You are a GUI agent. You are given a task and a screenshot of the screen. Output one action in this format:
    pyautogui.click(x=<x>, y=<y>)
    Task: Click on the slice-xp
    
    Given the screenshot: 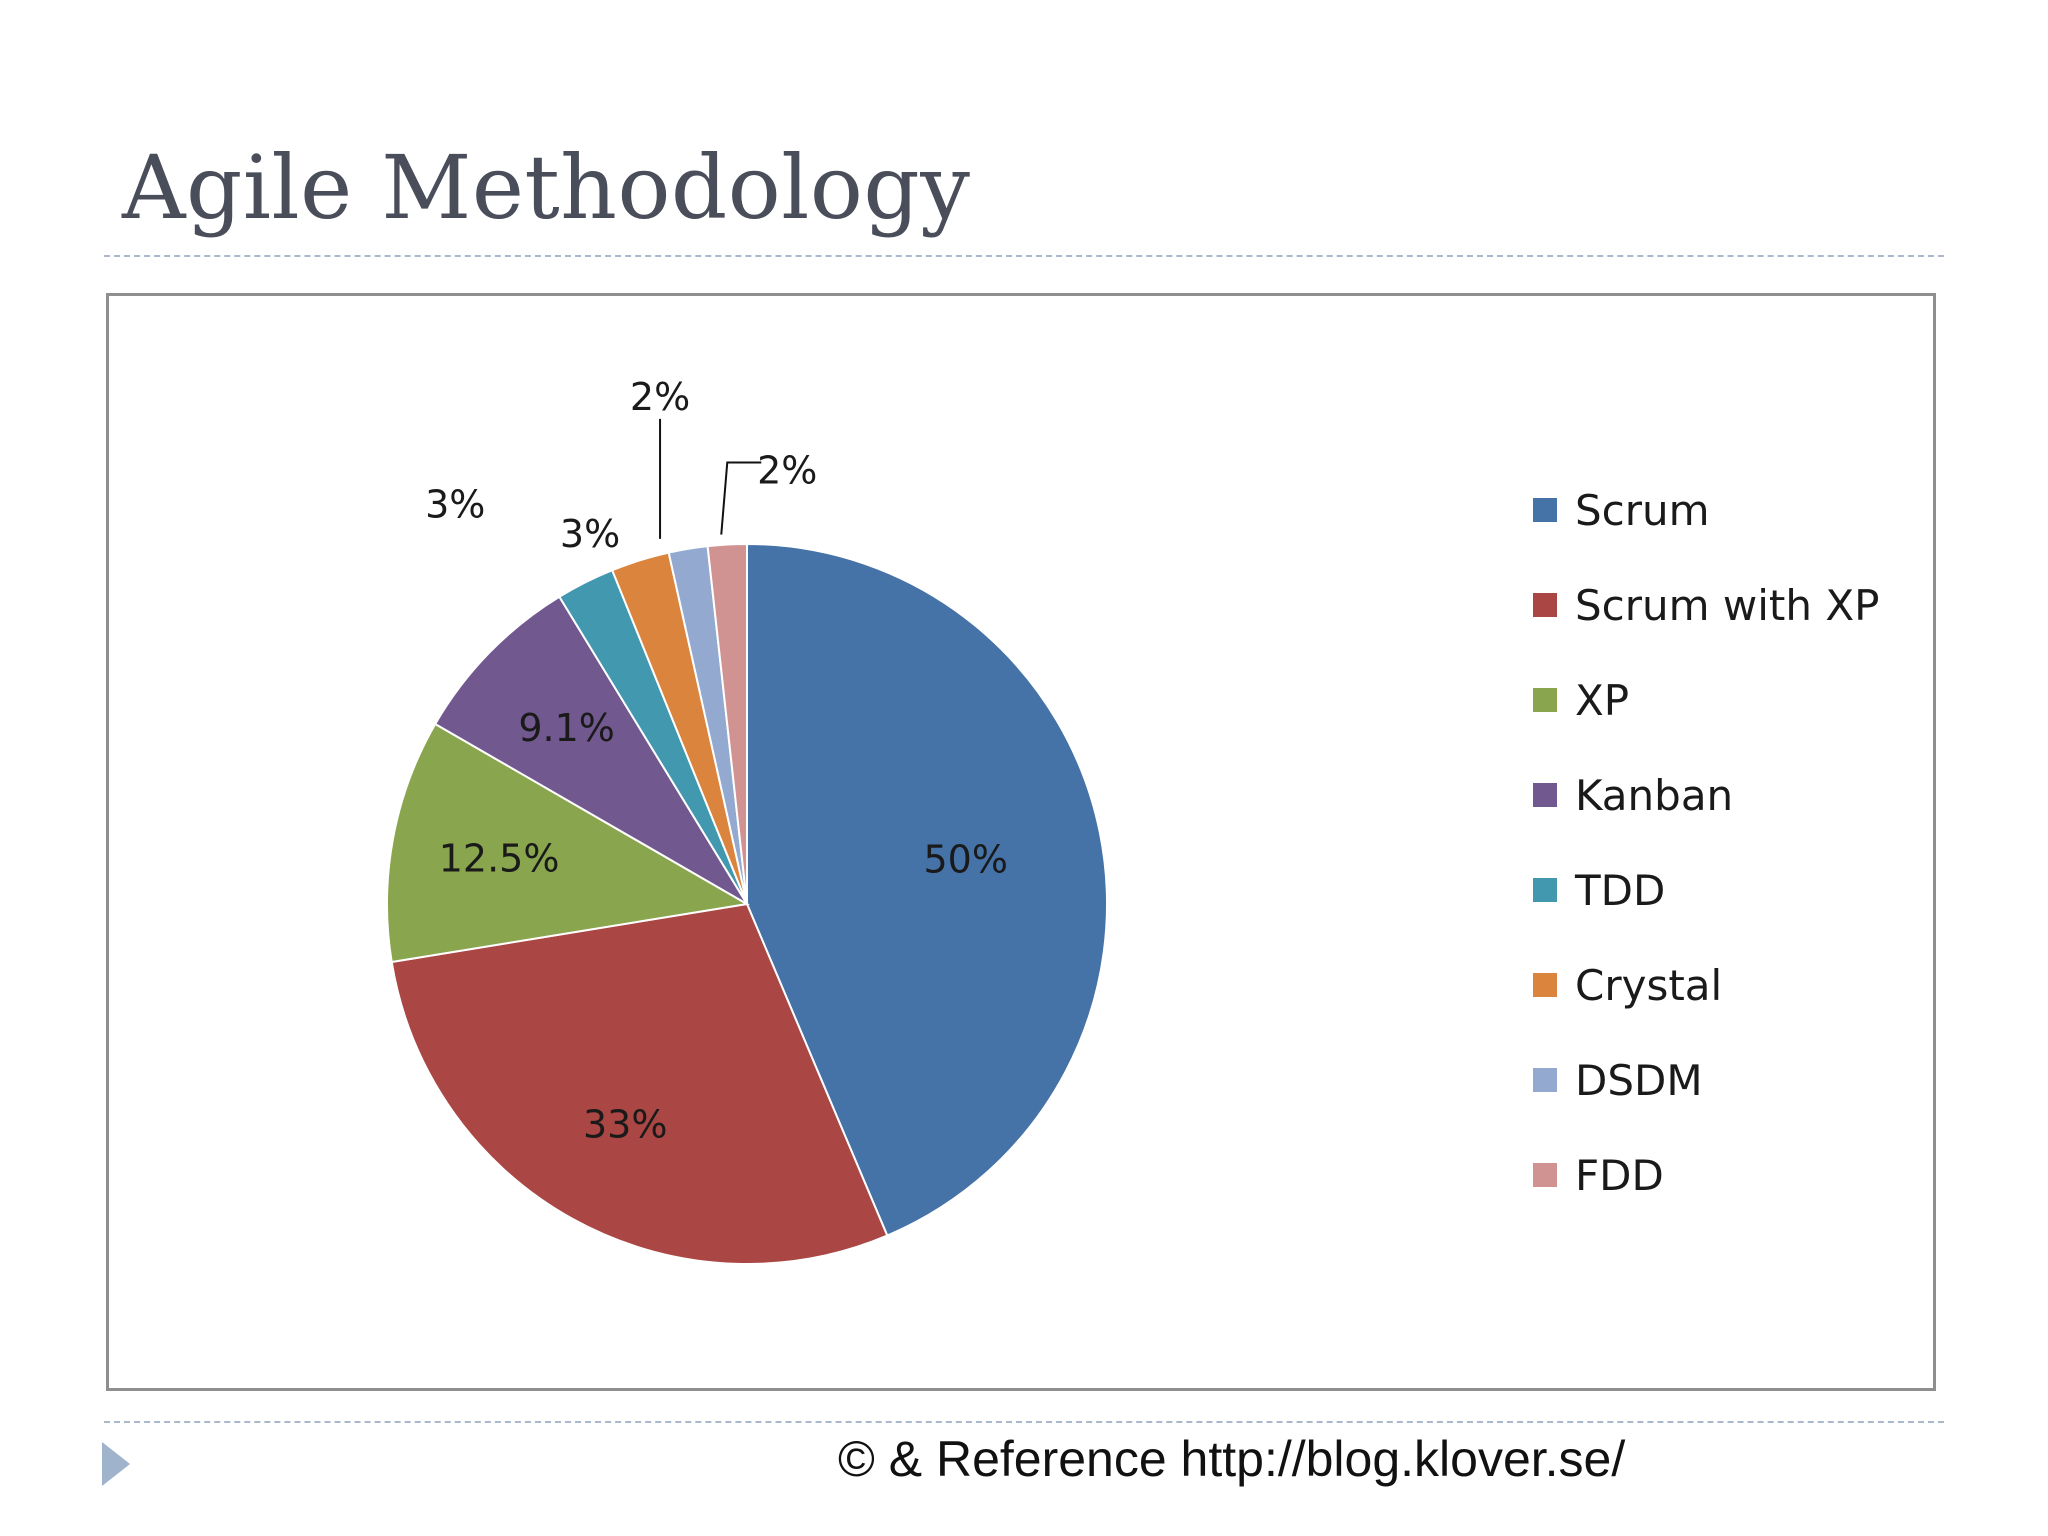 What is the action you would take?
    pyautogui.click(x=568, y=843)
    